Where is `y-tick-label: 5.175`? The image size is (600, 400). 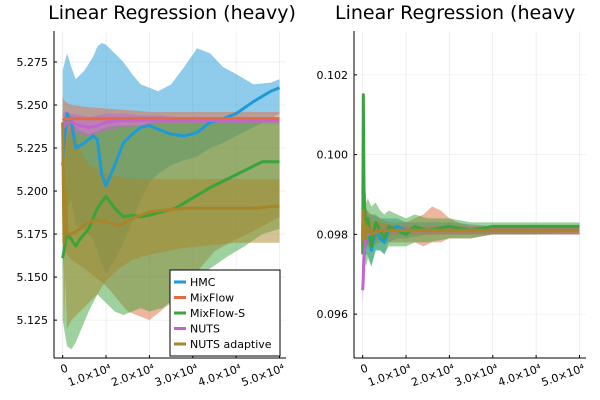
y-tick-label: 5.175 is located at coordinates (33, 234).